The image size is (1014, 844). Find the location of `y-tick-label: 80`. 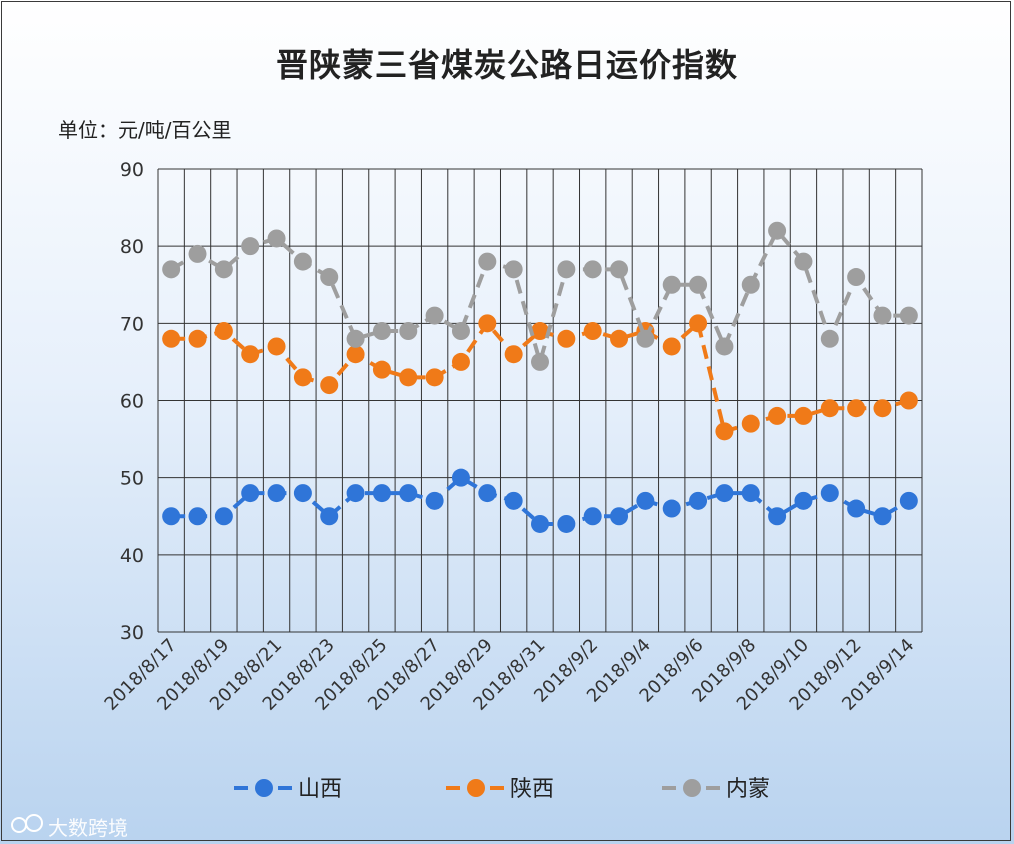

y-tick-label: 80 is located at coordinates (132, 247).